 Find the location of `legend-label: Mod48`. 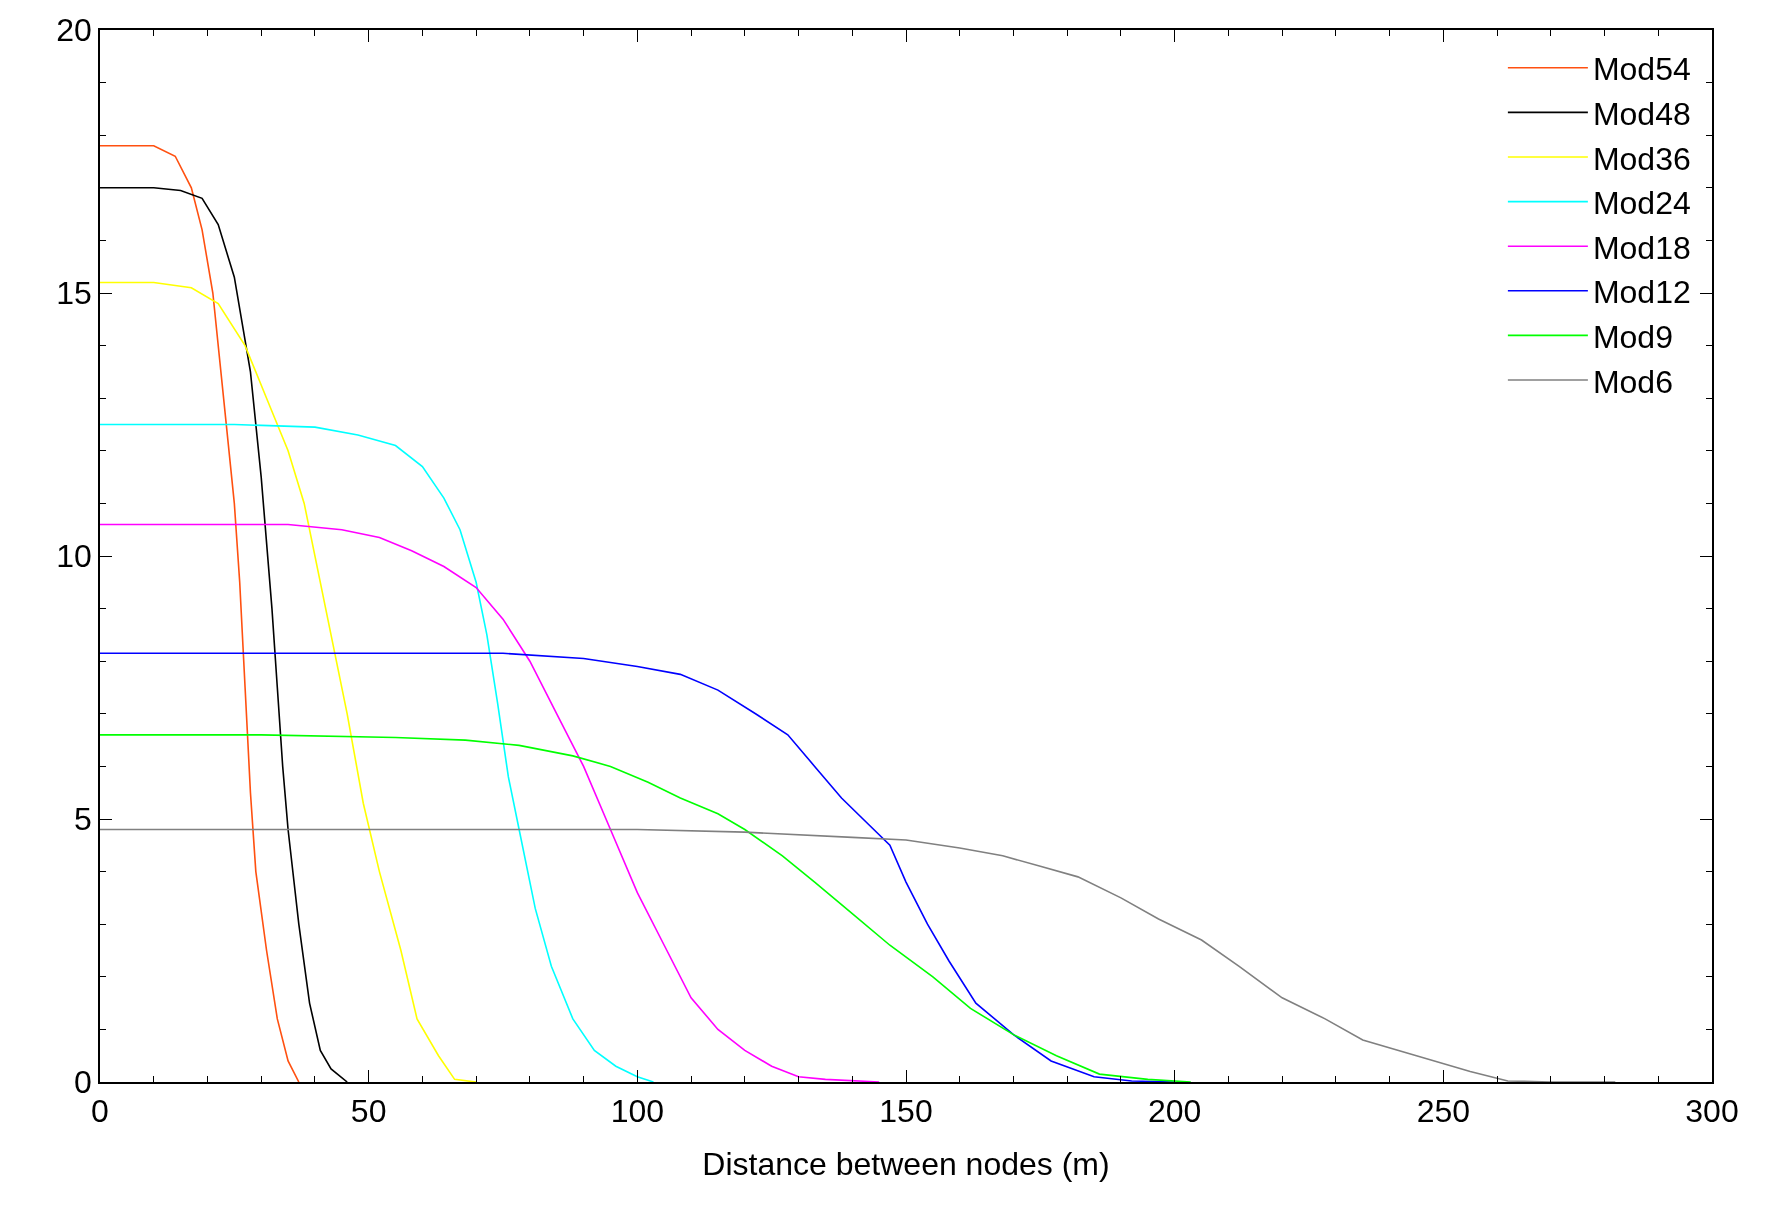

legend-label: Mod48 is located at coordinates (1641, 113).